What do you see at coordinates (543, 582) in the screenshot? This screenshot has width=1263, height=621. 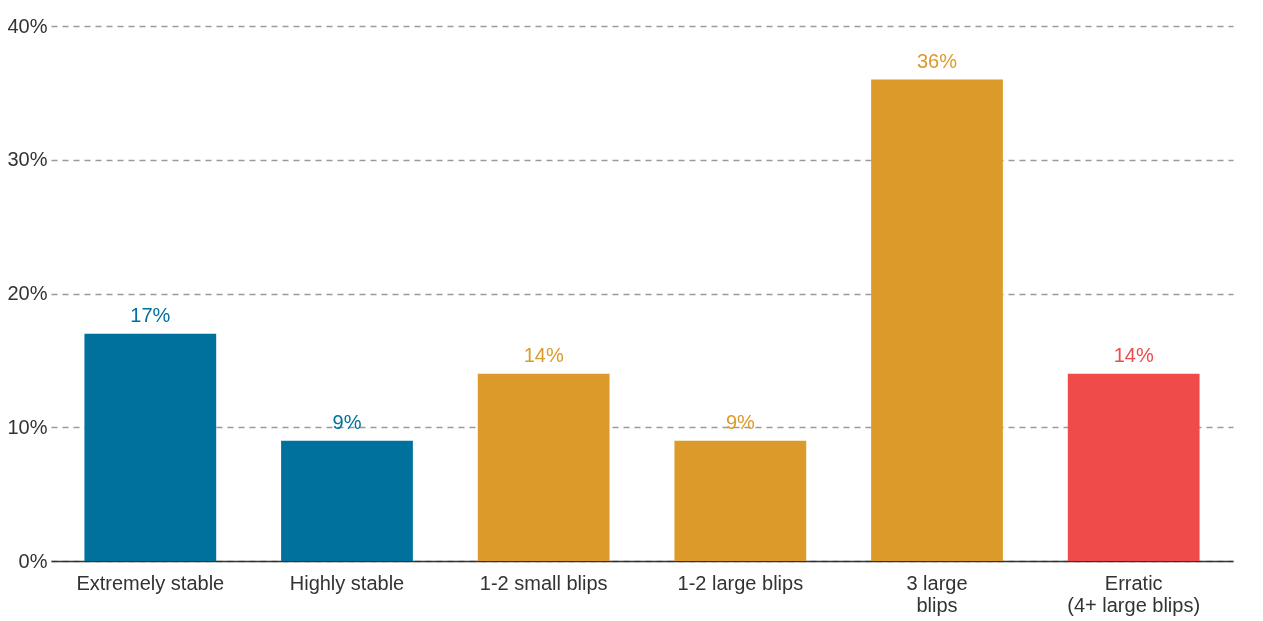 I see `x-tick-label: 1-2 small blips` at bounding box center [543, 582].